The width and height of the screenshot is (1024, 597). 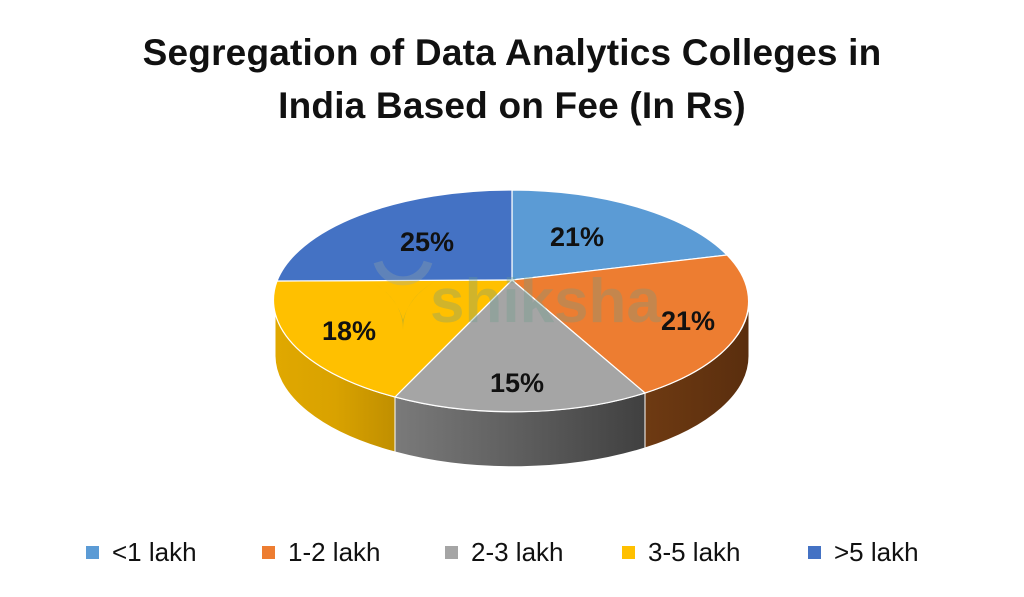 I want to click on legend-label: <1 lakh, so click(x=154, y=551).